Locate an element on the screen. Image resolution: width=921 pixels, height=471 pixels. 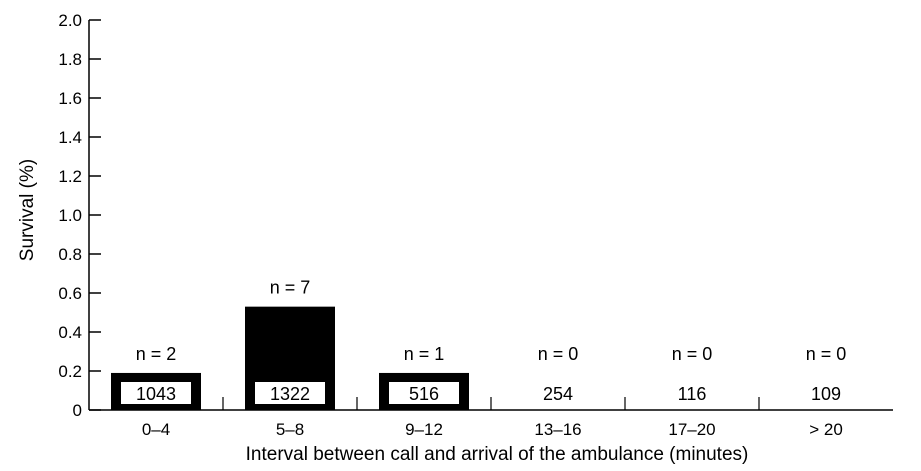
count-label: 516 is located at coordinates (424, 394).